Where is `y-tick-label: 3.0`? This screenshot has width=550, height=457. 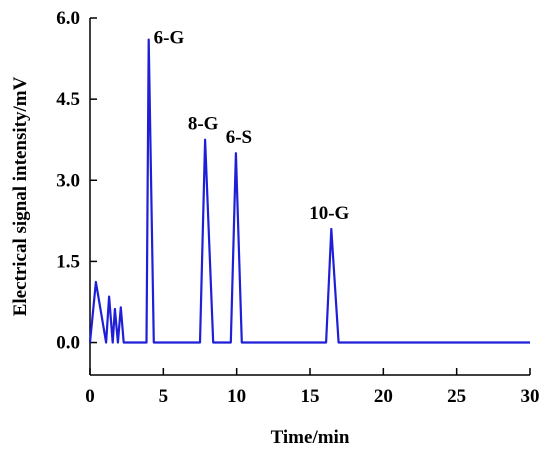
y-tick-label: 3.0 is located at coordinates (68, 180).